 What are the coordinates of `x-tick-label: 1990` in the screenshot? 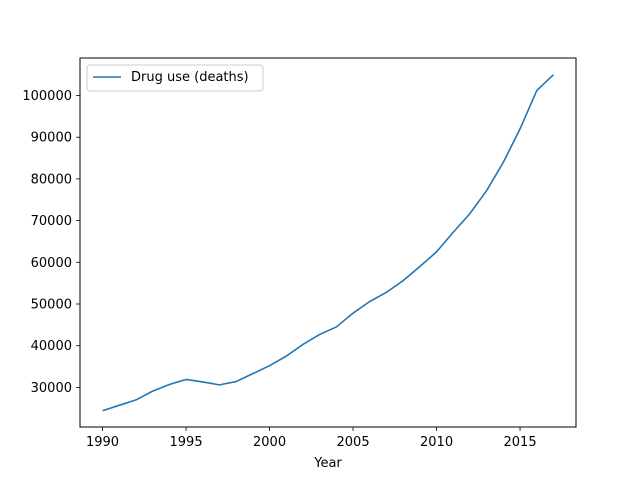 It's located at (102, 442).